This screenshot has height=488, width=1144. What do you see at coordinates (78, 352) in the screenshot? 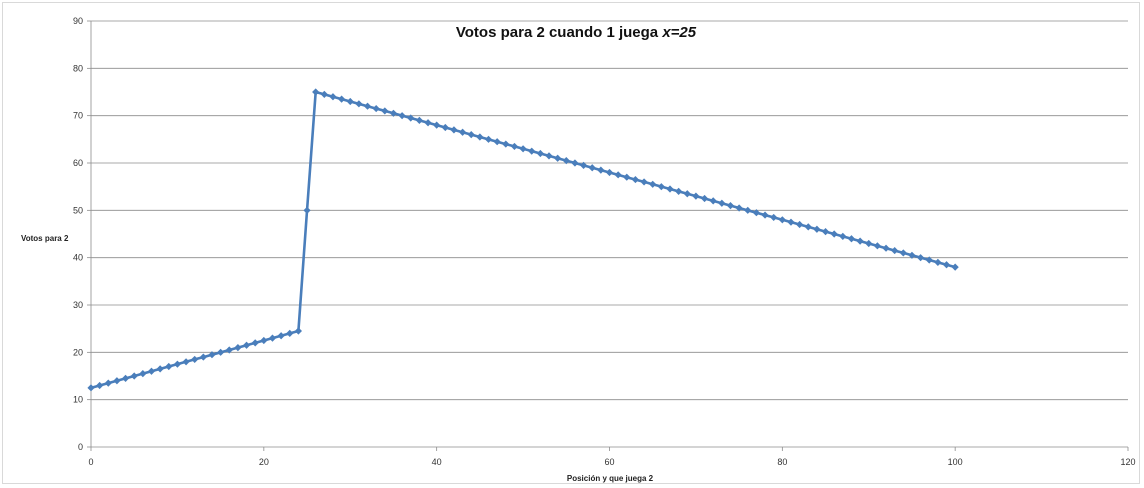
I see `y-tick-label-20: 20` at bounding box center [78, 352].